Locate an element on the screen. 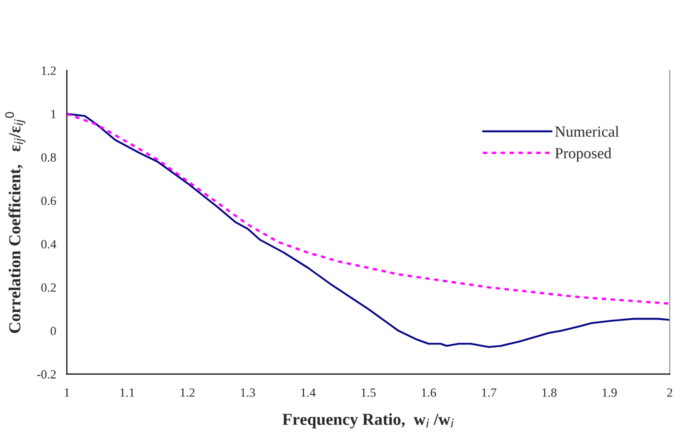  y-tick-label: 1 is located at coordinates (53, 114).